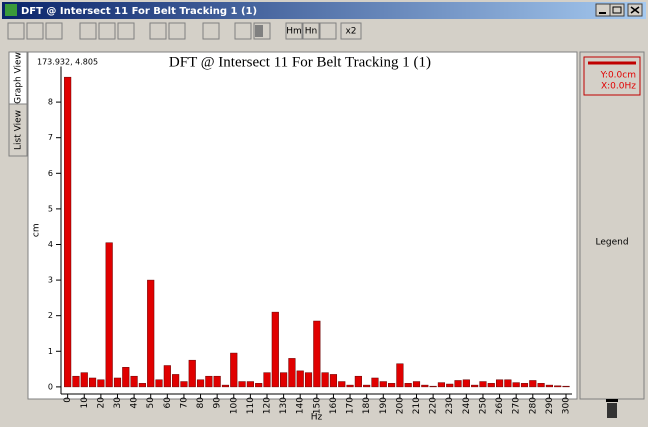  What do you see at coordinates (218, 403) in the screenshot?
I see `x-tick-label: 90` at bounding box center [218, 403].